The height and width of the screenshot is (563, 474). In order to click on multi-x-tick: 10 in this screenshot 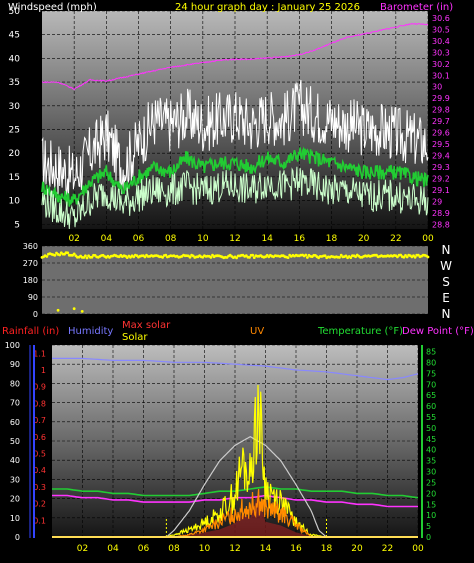, I will do `click(205, 549)`.